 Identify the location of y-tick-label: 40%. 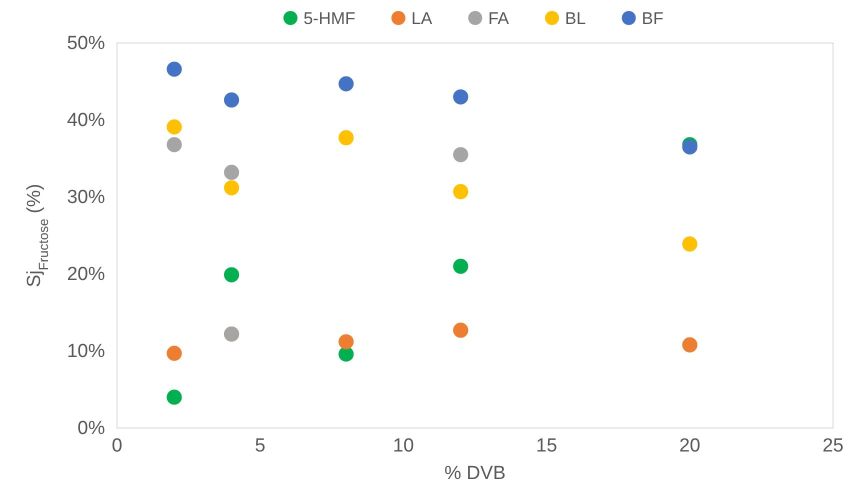
(86, 121).